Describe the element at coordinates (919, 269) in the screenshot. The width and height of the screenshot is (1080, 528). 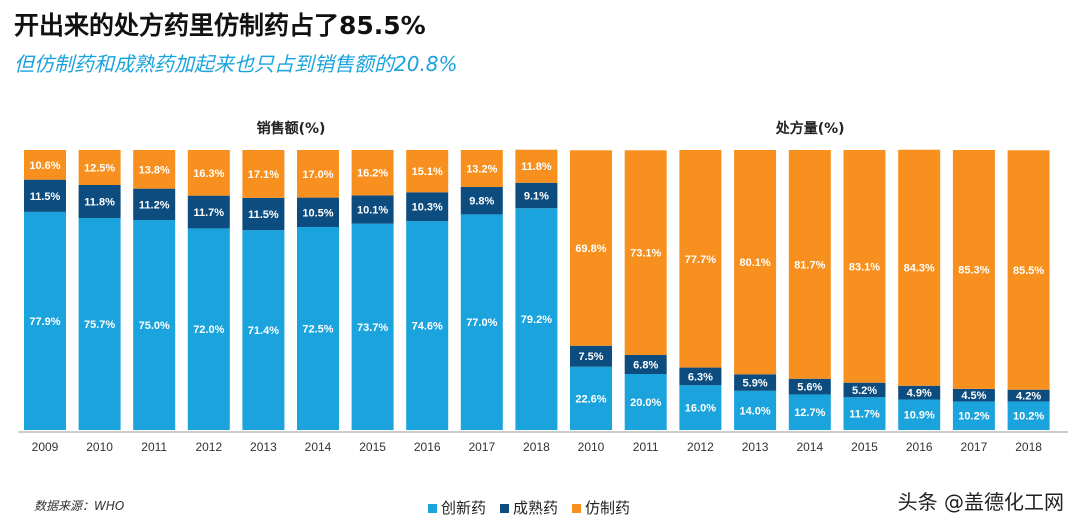
I see `data-label: 84.3%` at that location.